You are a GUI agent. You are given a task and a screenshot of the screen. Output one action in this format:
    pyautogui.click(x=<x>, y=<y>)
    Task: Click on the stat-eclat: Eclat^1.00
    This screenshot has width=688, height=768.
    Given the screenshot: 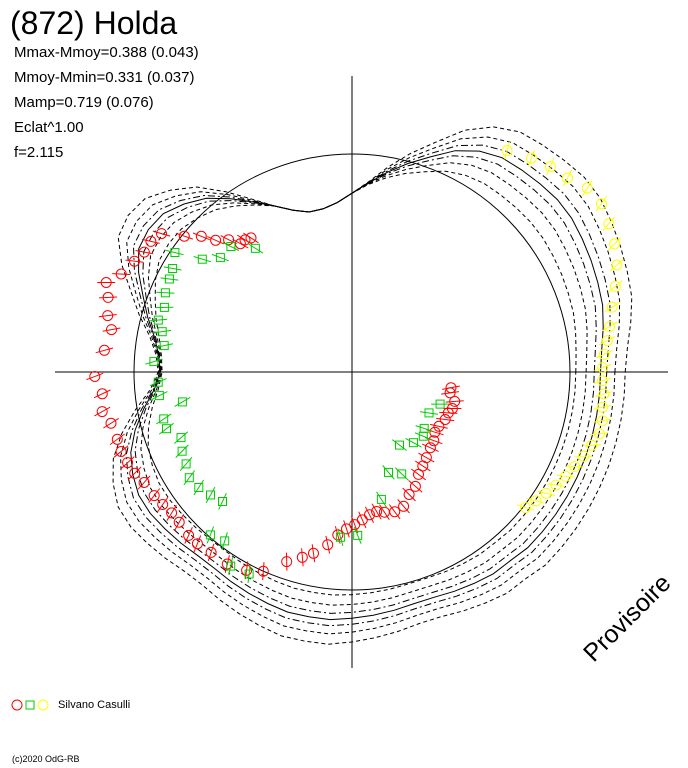 What is the action you would take?
    pyautogui.click(x=49, y=127)
    